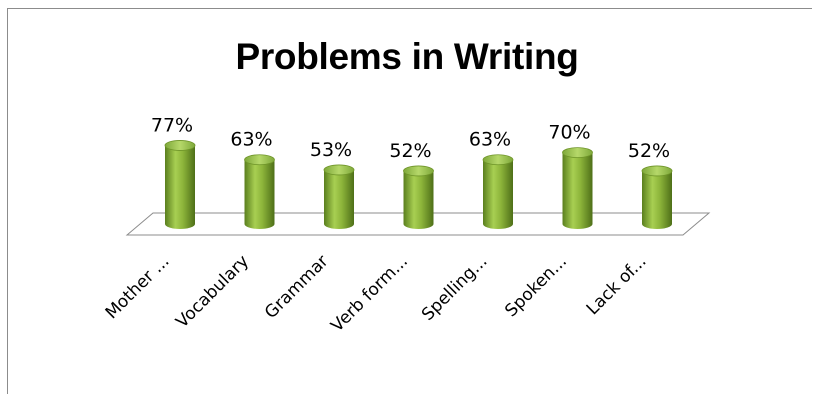 This screenshot has height=396, width=814. I want to click on data-label: 77%, so click(172, 125).